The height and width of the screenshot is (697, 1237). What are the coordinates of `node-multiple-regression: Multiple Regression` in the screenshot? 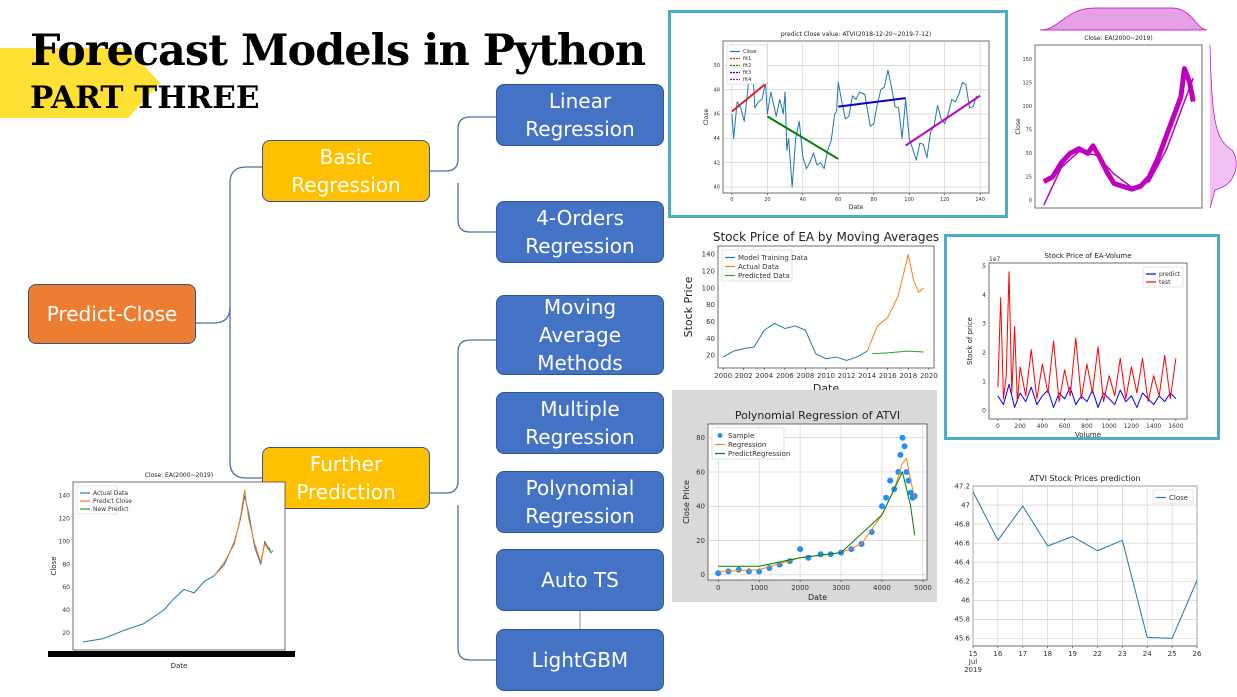 It's located at (580, 423).